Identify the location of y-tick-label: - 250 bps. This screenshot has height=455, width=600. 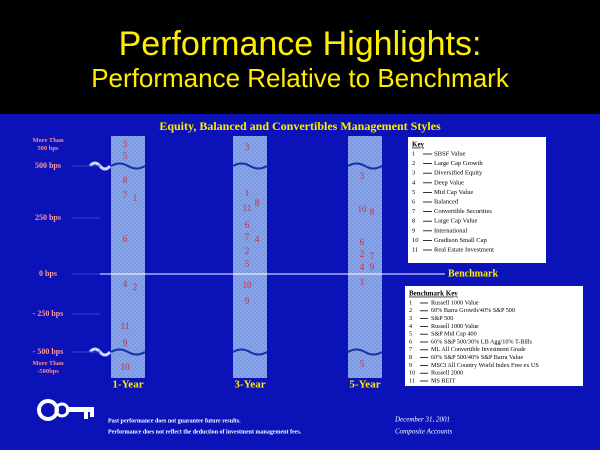
(48, 313).